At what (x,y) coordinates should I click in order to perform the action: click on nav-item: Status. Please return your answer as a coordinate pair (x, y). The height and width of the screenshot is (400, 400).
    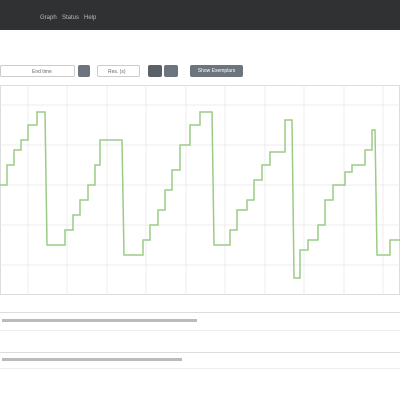
    Looking at the image, I should click on (71, 18).